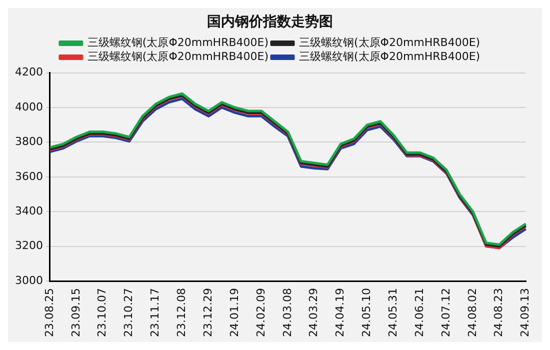  Describe the element at coordinates (28, 245) in the screenshot. I see `y-tick-label: 3200` at that location.